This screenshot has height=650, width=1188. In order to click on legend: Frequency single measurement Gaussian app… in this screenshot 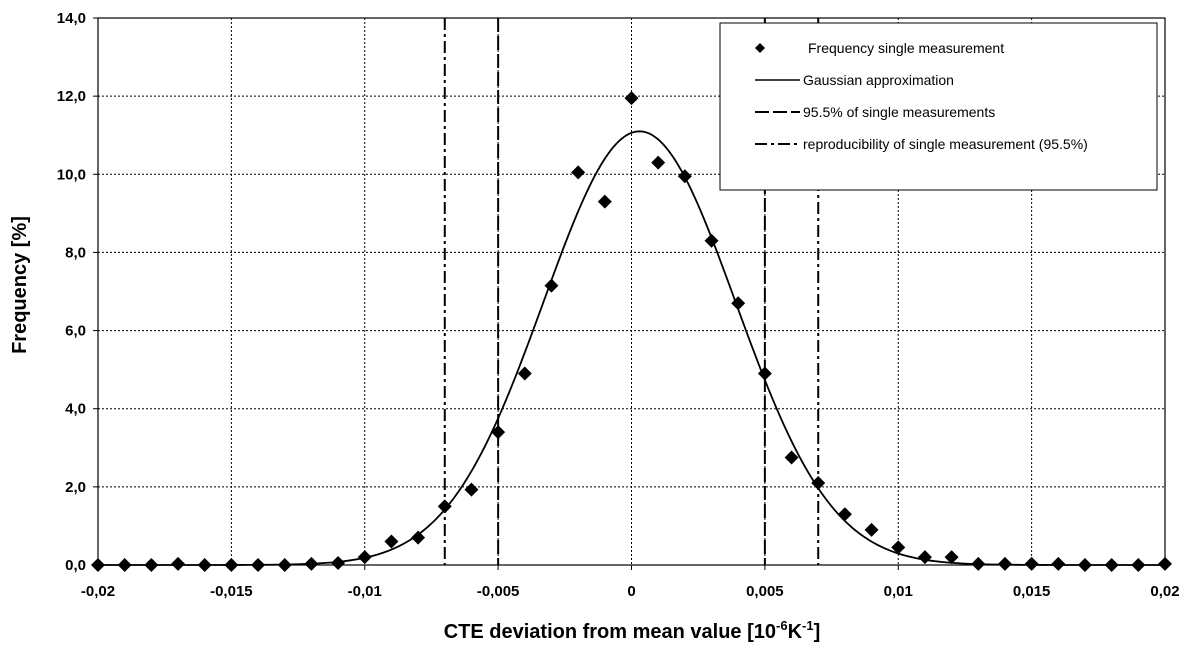, I will do `click(938, 106)`.